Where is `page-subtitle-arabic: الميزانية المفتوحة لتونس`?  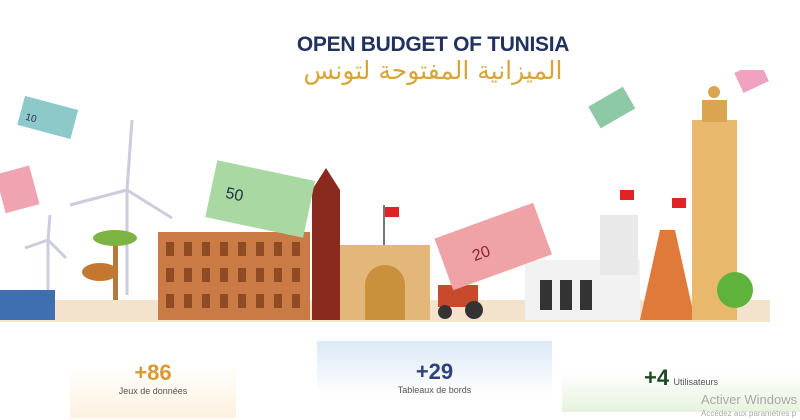 page-subtitle-arabic: الميزانية المفتوحة لتونس is located at coordinates (433, 70).